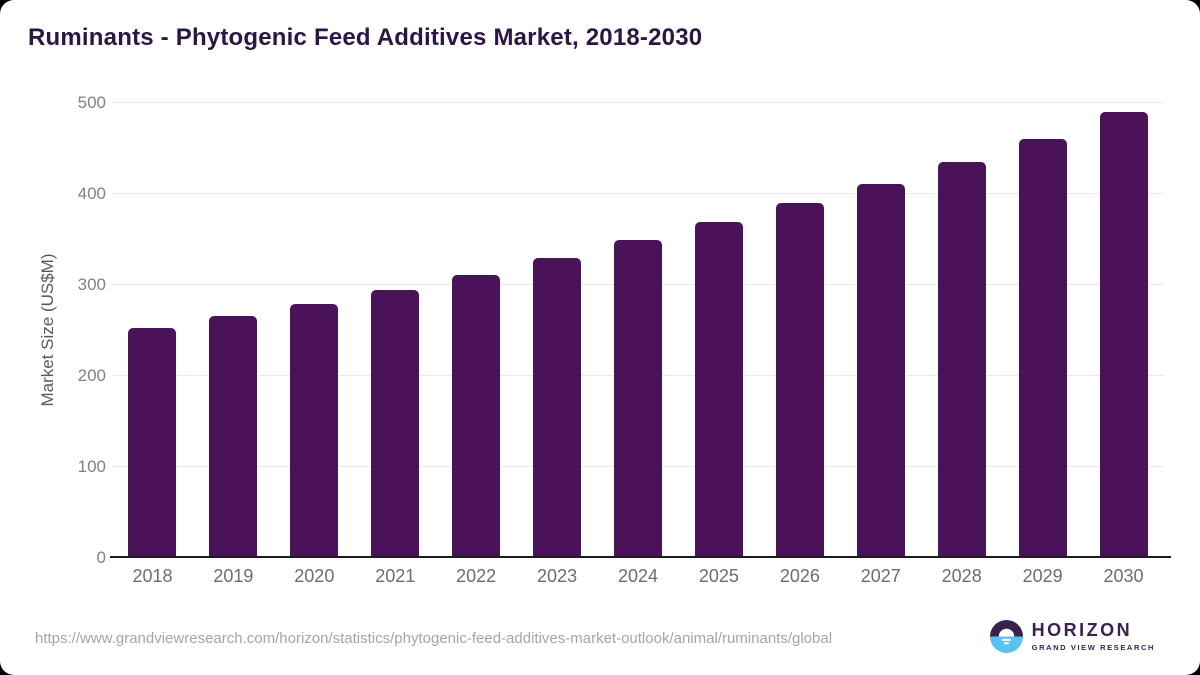 The width and height of the screenshot is (1200, 675). What do you see at coordinates (233, 576) in the screenshot?
I see `x-tick-2019: 2019` at bounding box center [233, 576].